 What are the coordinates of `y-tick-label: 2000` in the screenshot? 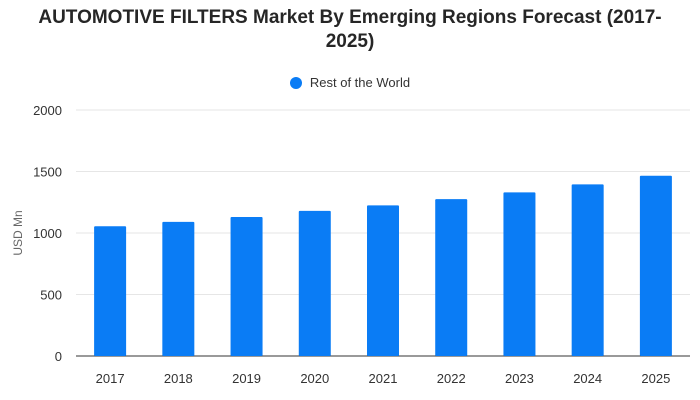 It's located at (47, 110).